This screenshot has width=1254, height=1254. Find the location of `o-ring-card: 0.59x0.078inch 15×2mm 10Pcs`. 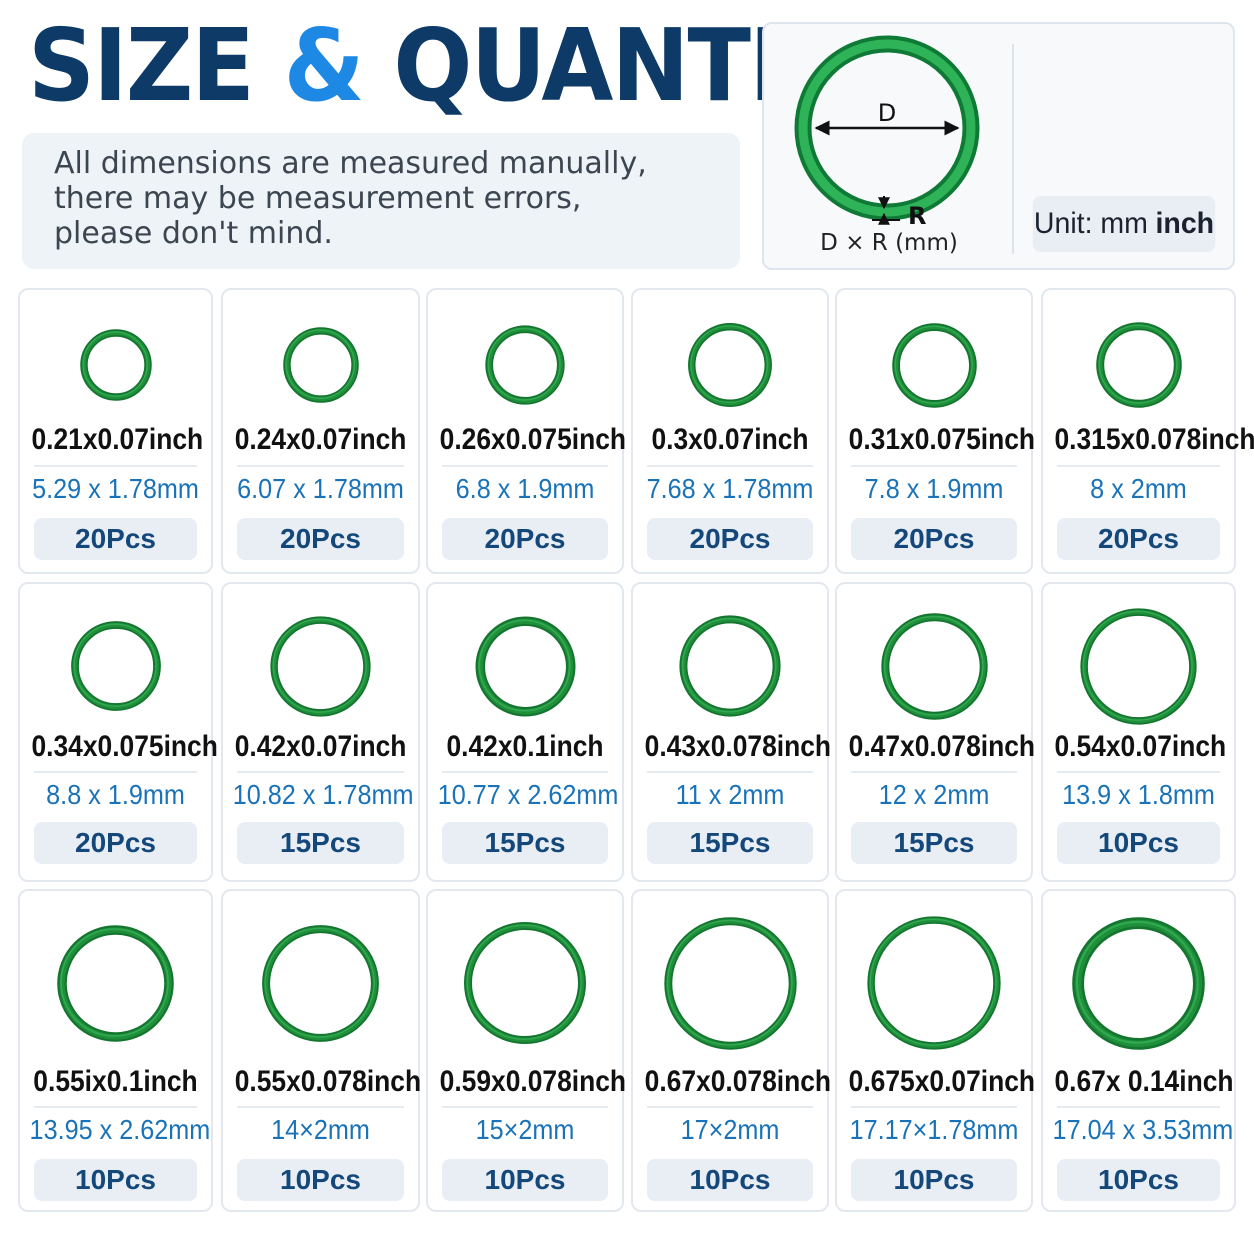

o-ring-card: 0.59x0.078inch 15×2mm 10Pcs is located at coordinates (526, 1050).